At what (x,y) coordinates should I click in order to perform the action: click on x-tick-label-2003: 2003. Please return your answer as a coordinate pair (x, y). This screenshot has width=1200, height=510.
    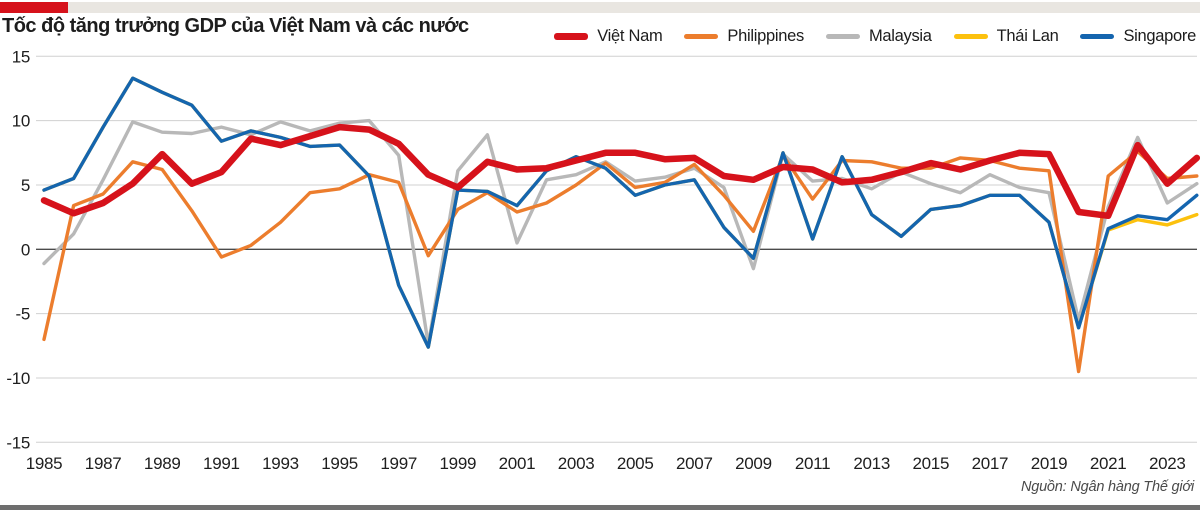
    Looking at the image, I should click on (576, 463).